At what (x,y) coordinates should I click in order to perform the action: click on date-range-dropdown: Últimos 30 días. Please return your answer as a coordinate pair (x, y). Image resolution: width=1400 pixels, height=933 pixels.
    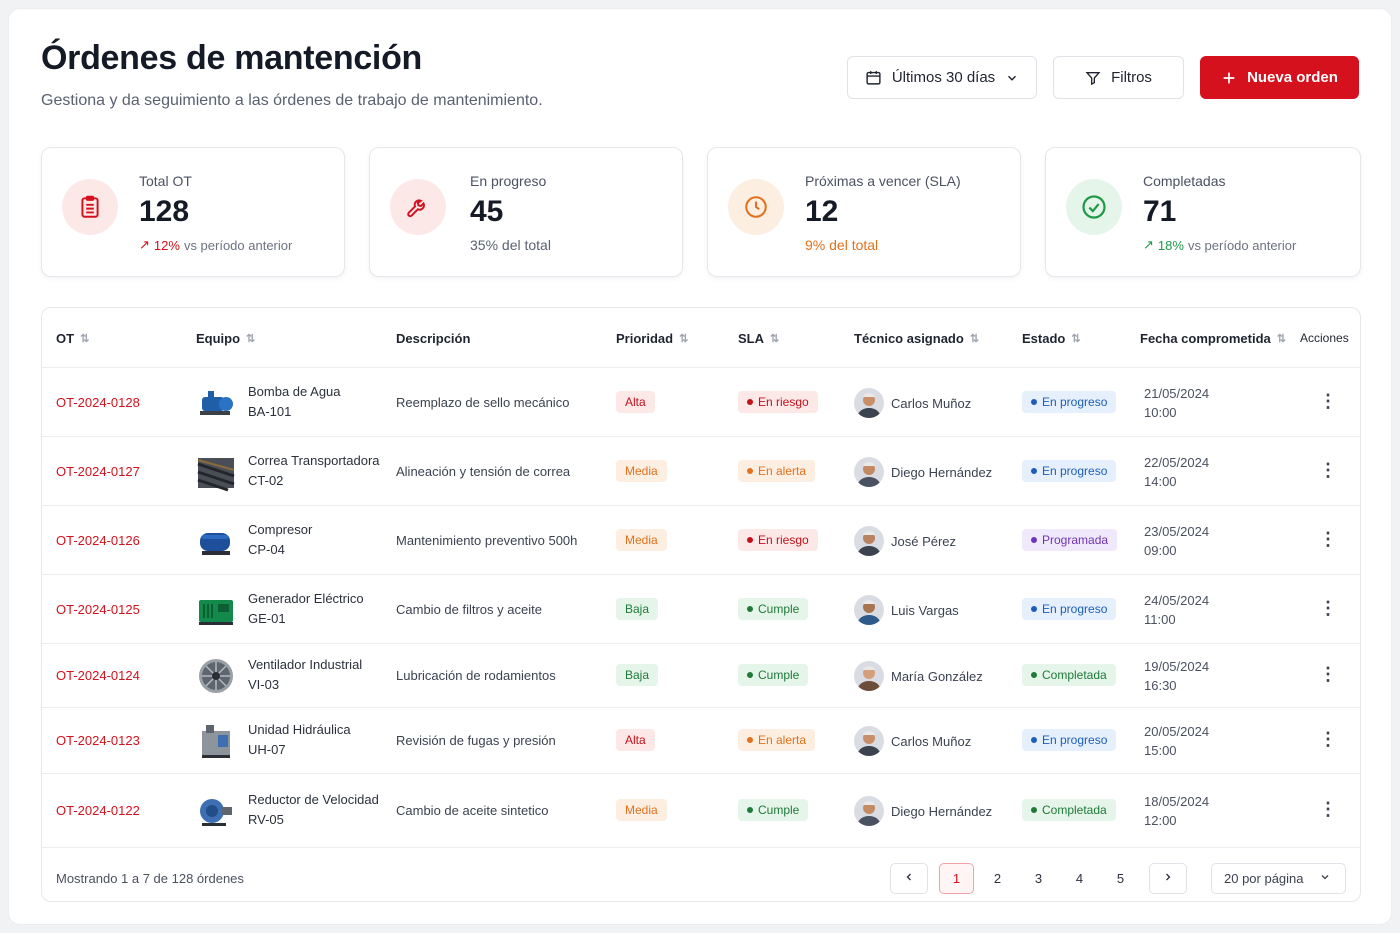
    Looking at the image, I should click on (942, 77).